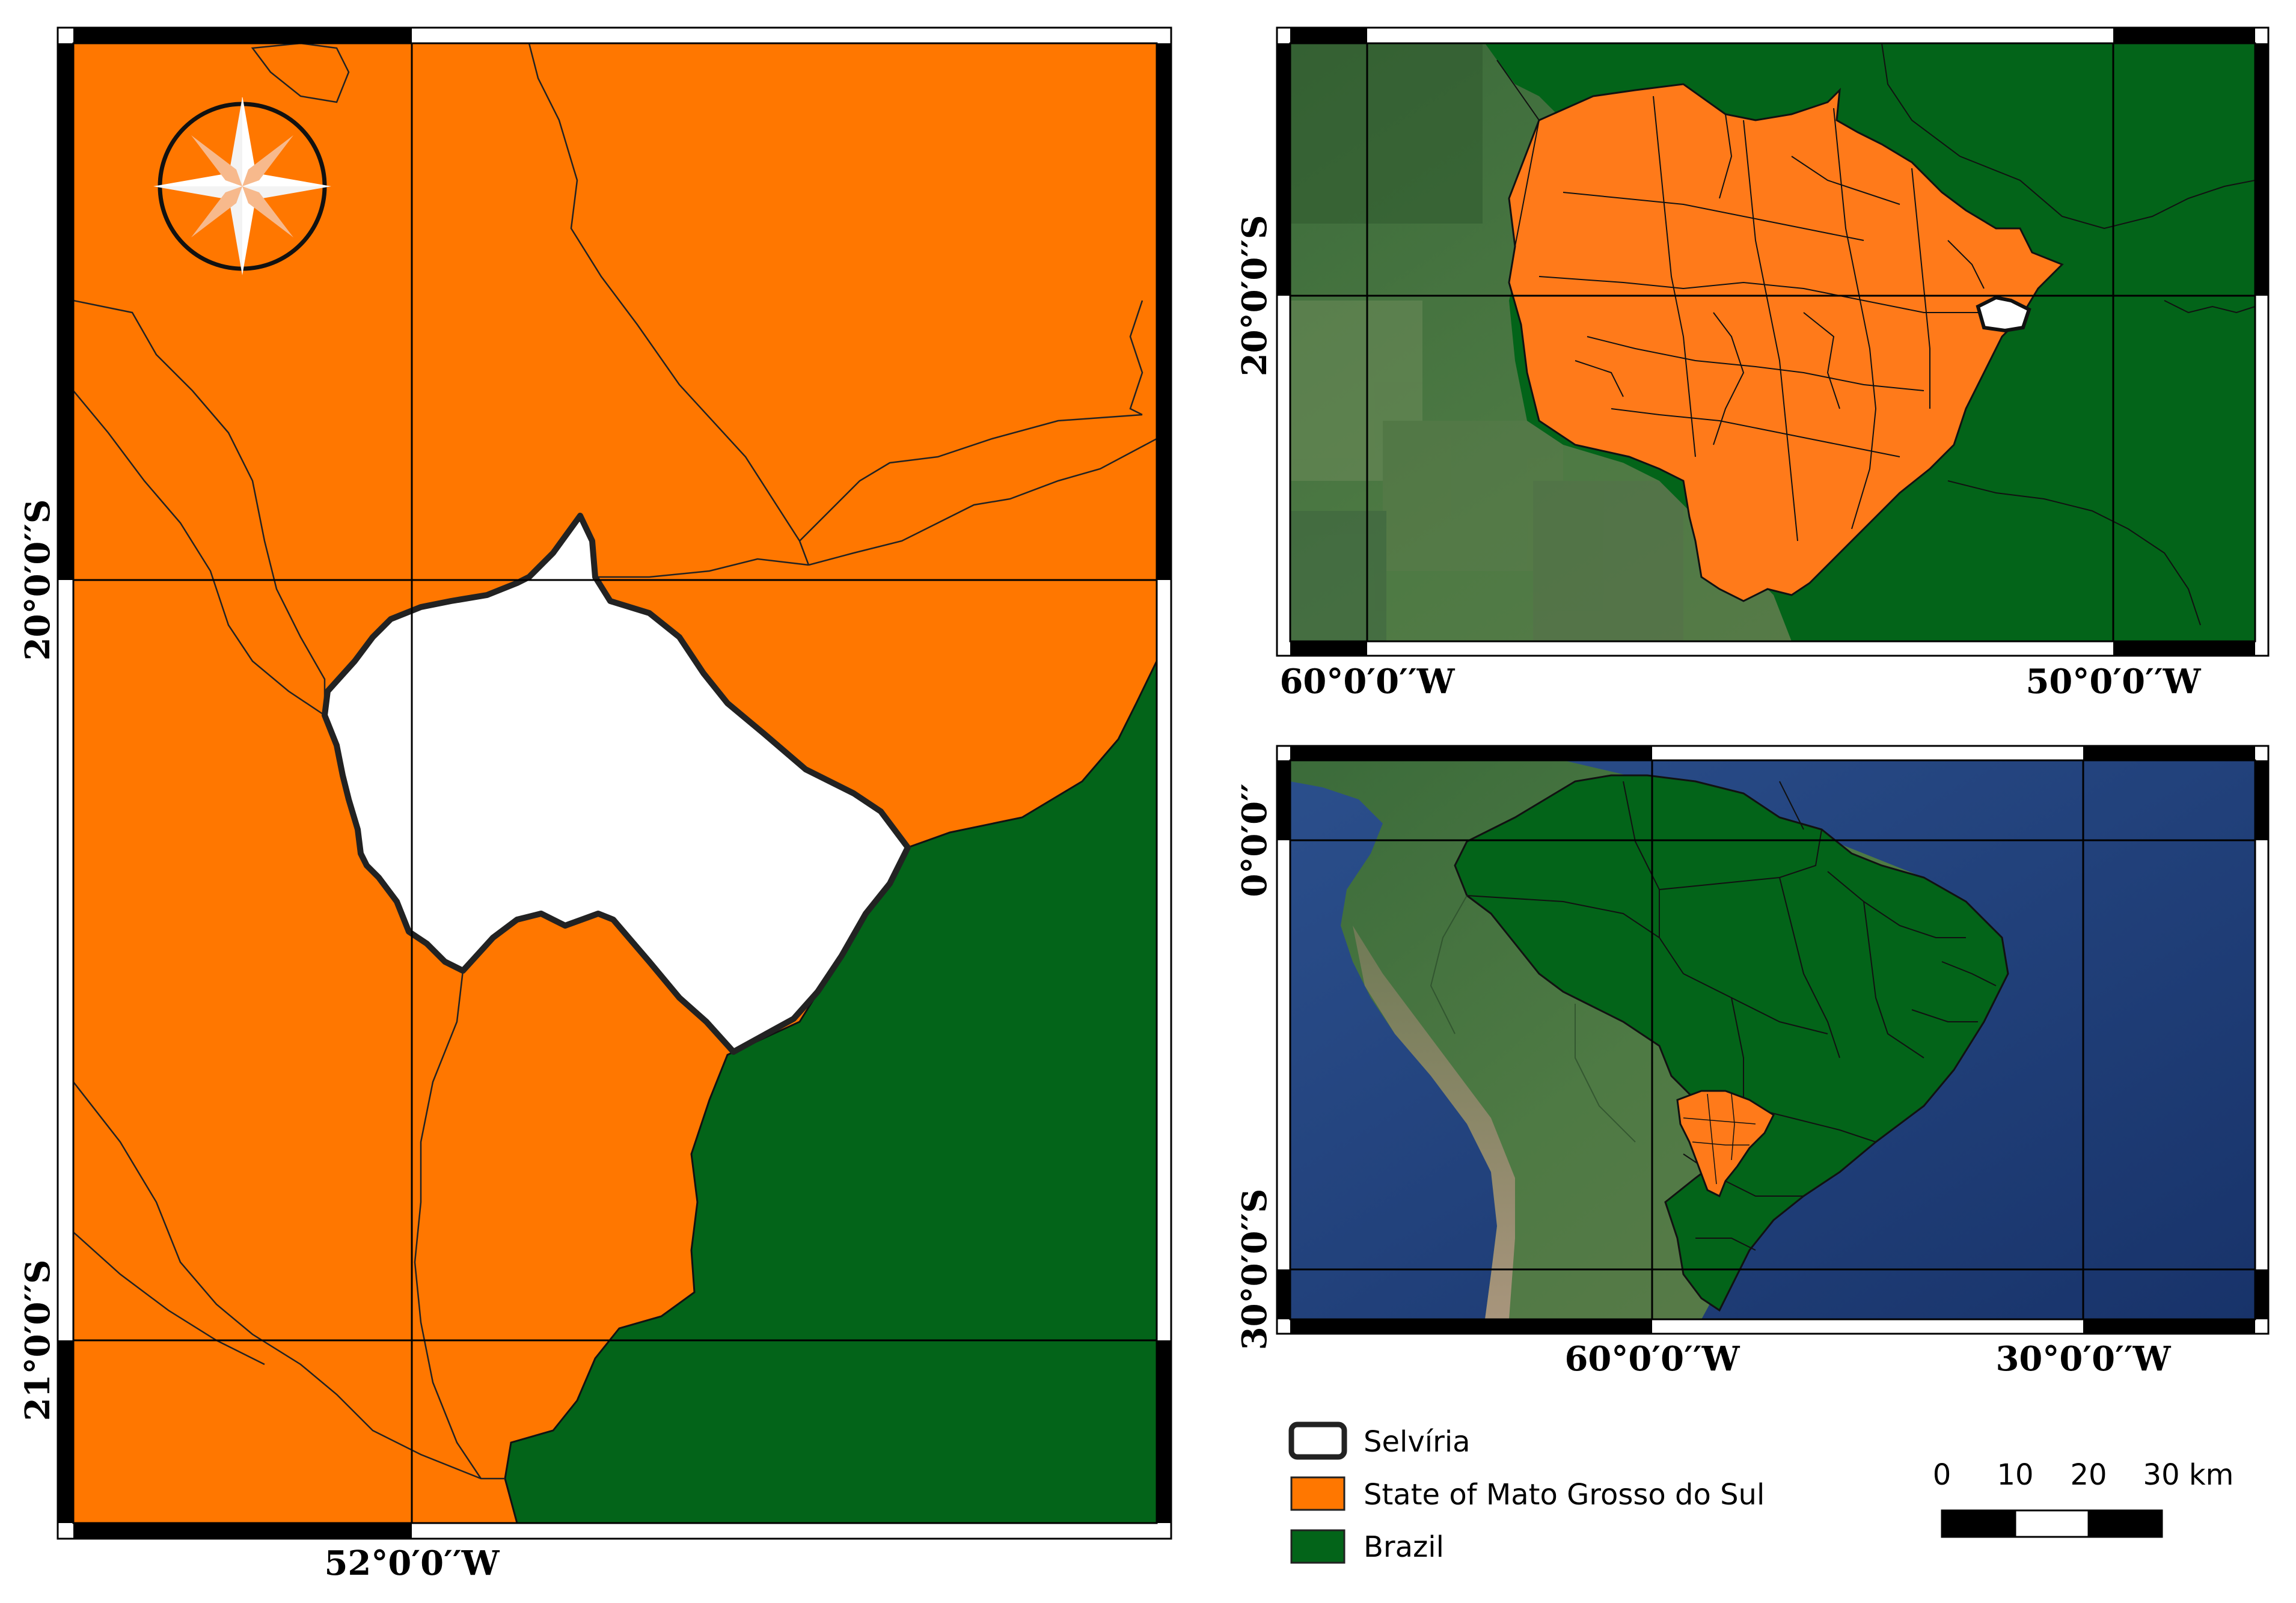 This screenshot has height=1603, width=2296. What do you see at coordinates (2083, 1498) in the screenshot?
I see `scale-bar: 0 10 20 30 km` at bounding box center [2083, 1498].